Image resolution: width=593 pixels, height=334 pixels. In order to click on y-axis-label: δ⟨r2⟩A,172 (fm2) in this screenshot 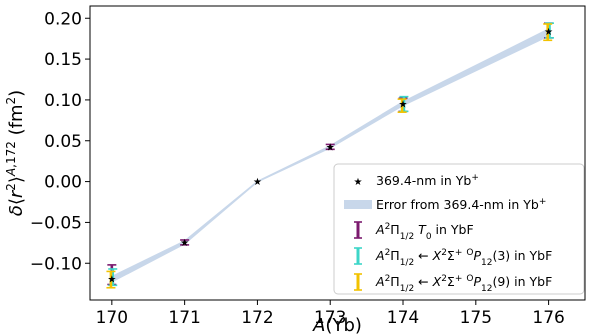, I will do `click(15, 153)`.